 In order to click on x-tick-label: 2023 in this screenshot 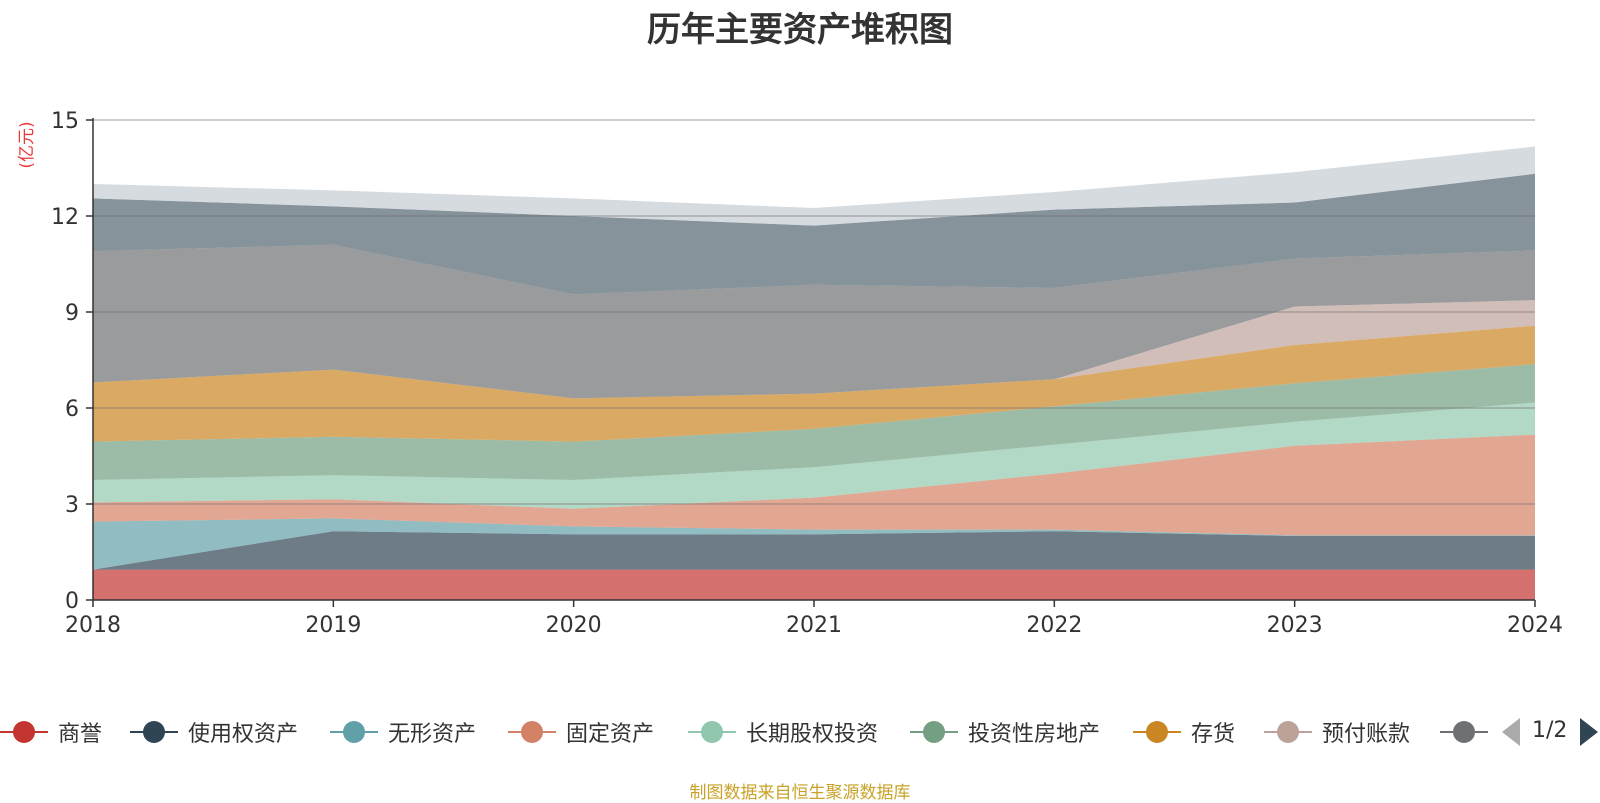, I will do `click(1295, 625)`.